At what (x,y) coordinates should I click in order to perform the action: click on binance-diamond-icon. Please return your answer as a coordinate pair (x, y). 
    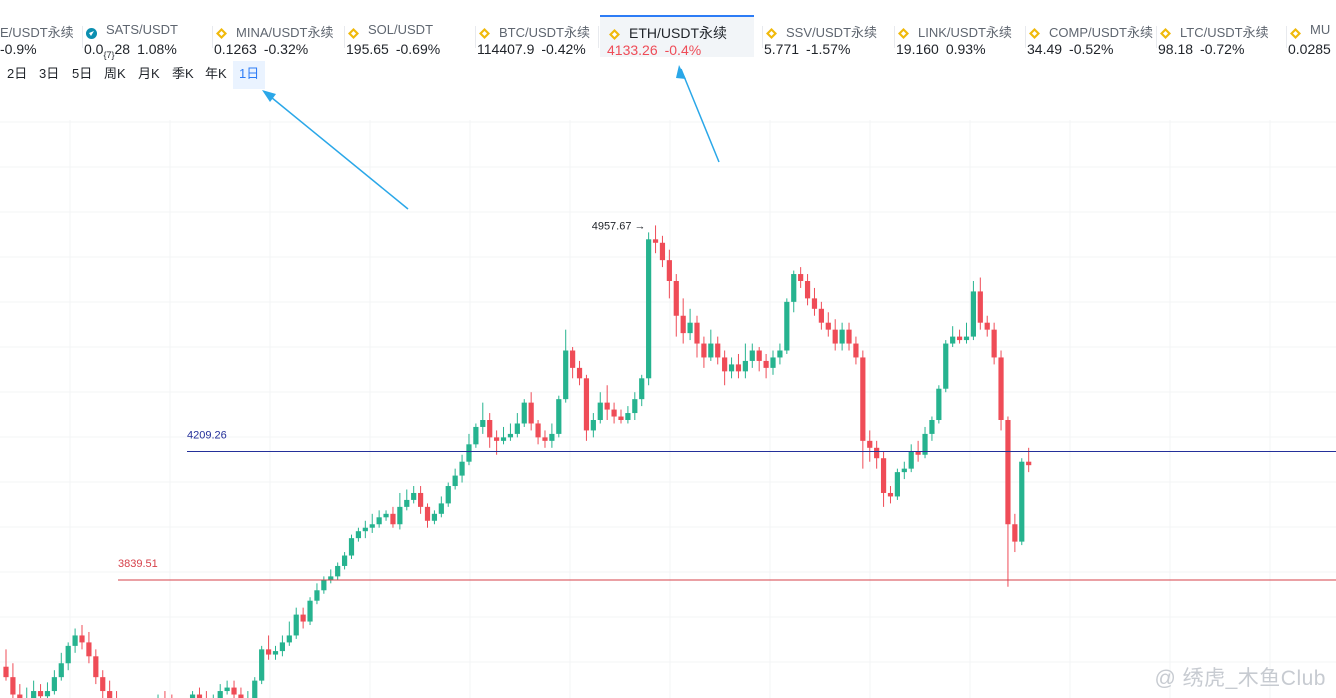
    Looking at the image, I should click on (771, 32).